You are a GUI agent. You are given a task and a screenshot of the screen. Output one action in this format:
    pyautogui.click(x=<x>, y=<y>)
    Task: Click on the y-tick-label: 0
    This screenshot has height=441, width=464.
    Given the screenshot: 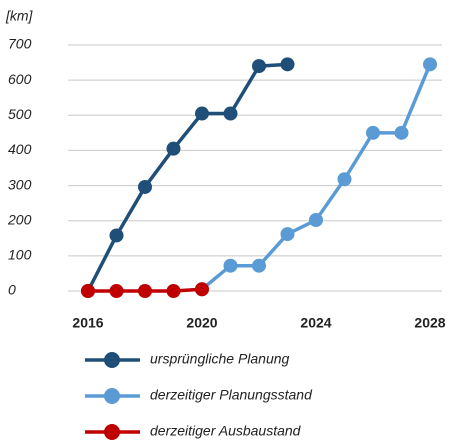 What is the action you would take?
    pyautogui.click(x=12, y=290)
    